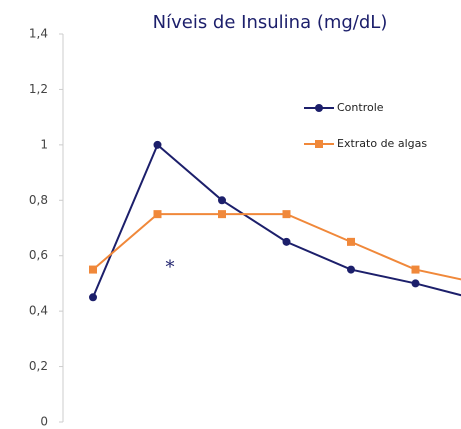 This screenshot has height=429, width=461. Describe the element at coordinates (38, 34) in the screenshot. I see `y-tick-label: 1,4` at that location.